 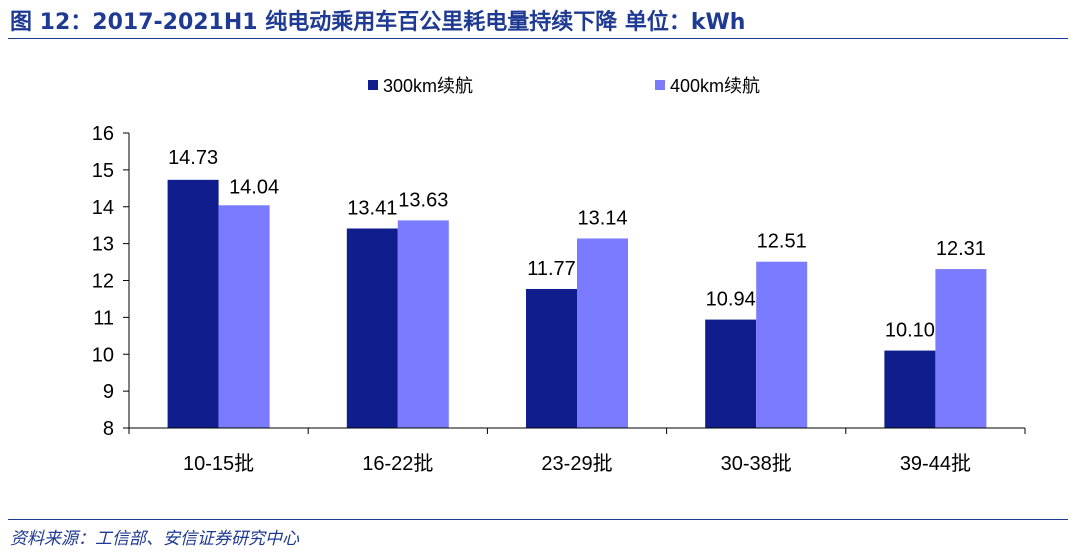 What do you see at coordinates (154, 539) in the screenshot?
I see `source-note: 资料来源：工信部、安信证券研究中心` at bounding box center [154, 539].